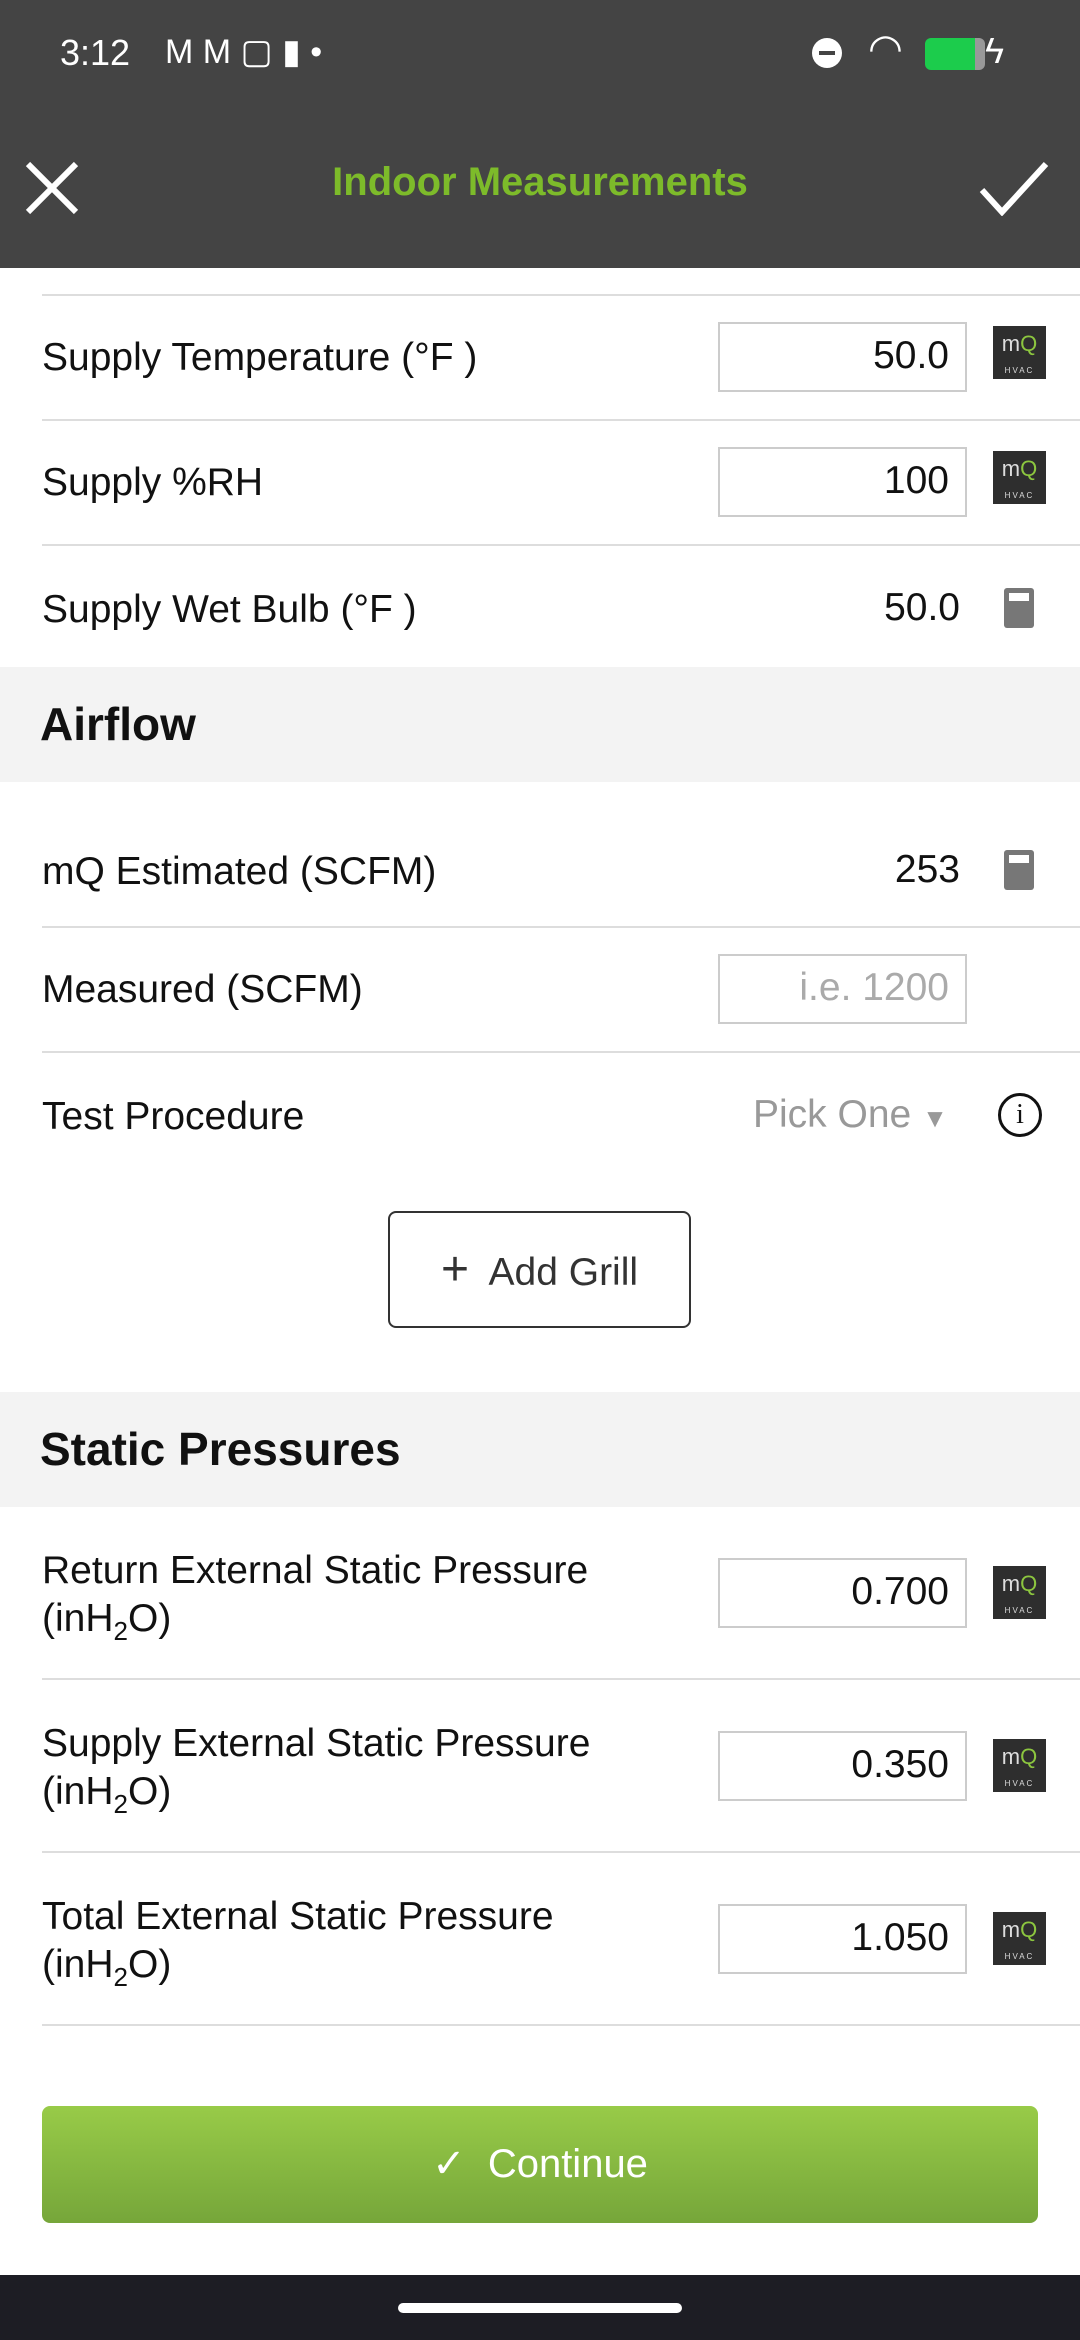 The height and width of the screenshot is (2340, 1080). I want to click on battery-icon, so click(955, 54).